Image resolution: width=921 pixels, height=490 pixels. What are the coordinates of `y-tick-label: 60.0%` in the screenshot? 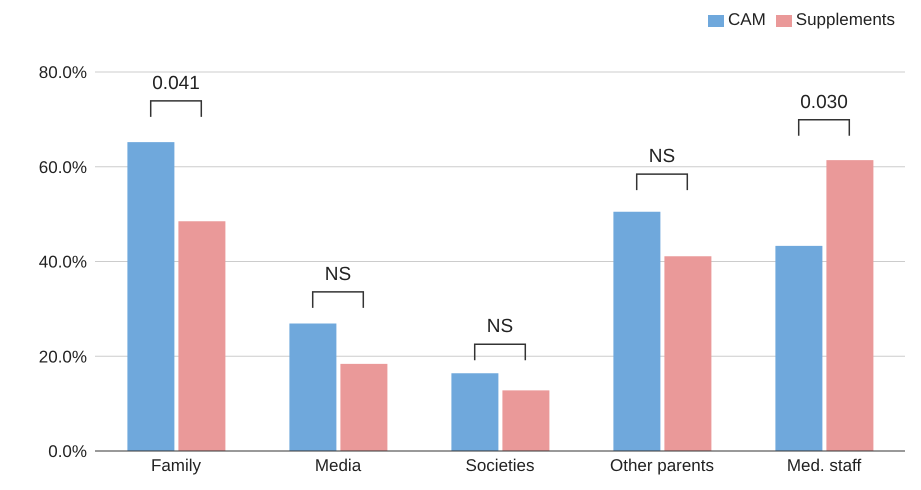 It's located at (62, 167).